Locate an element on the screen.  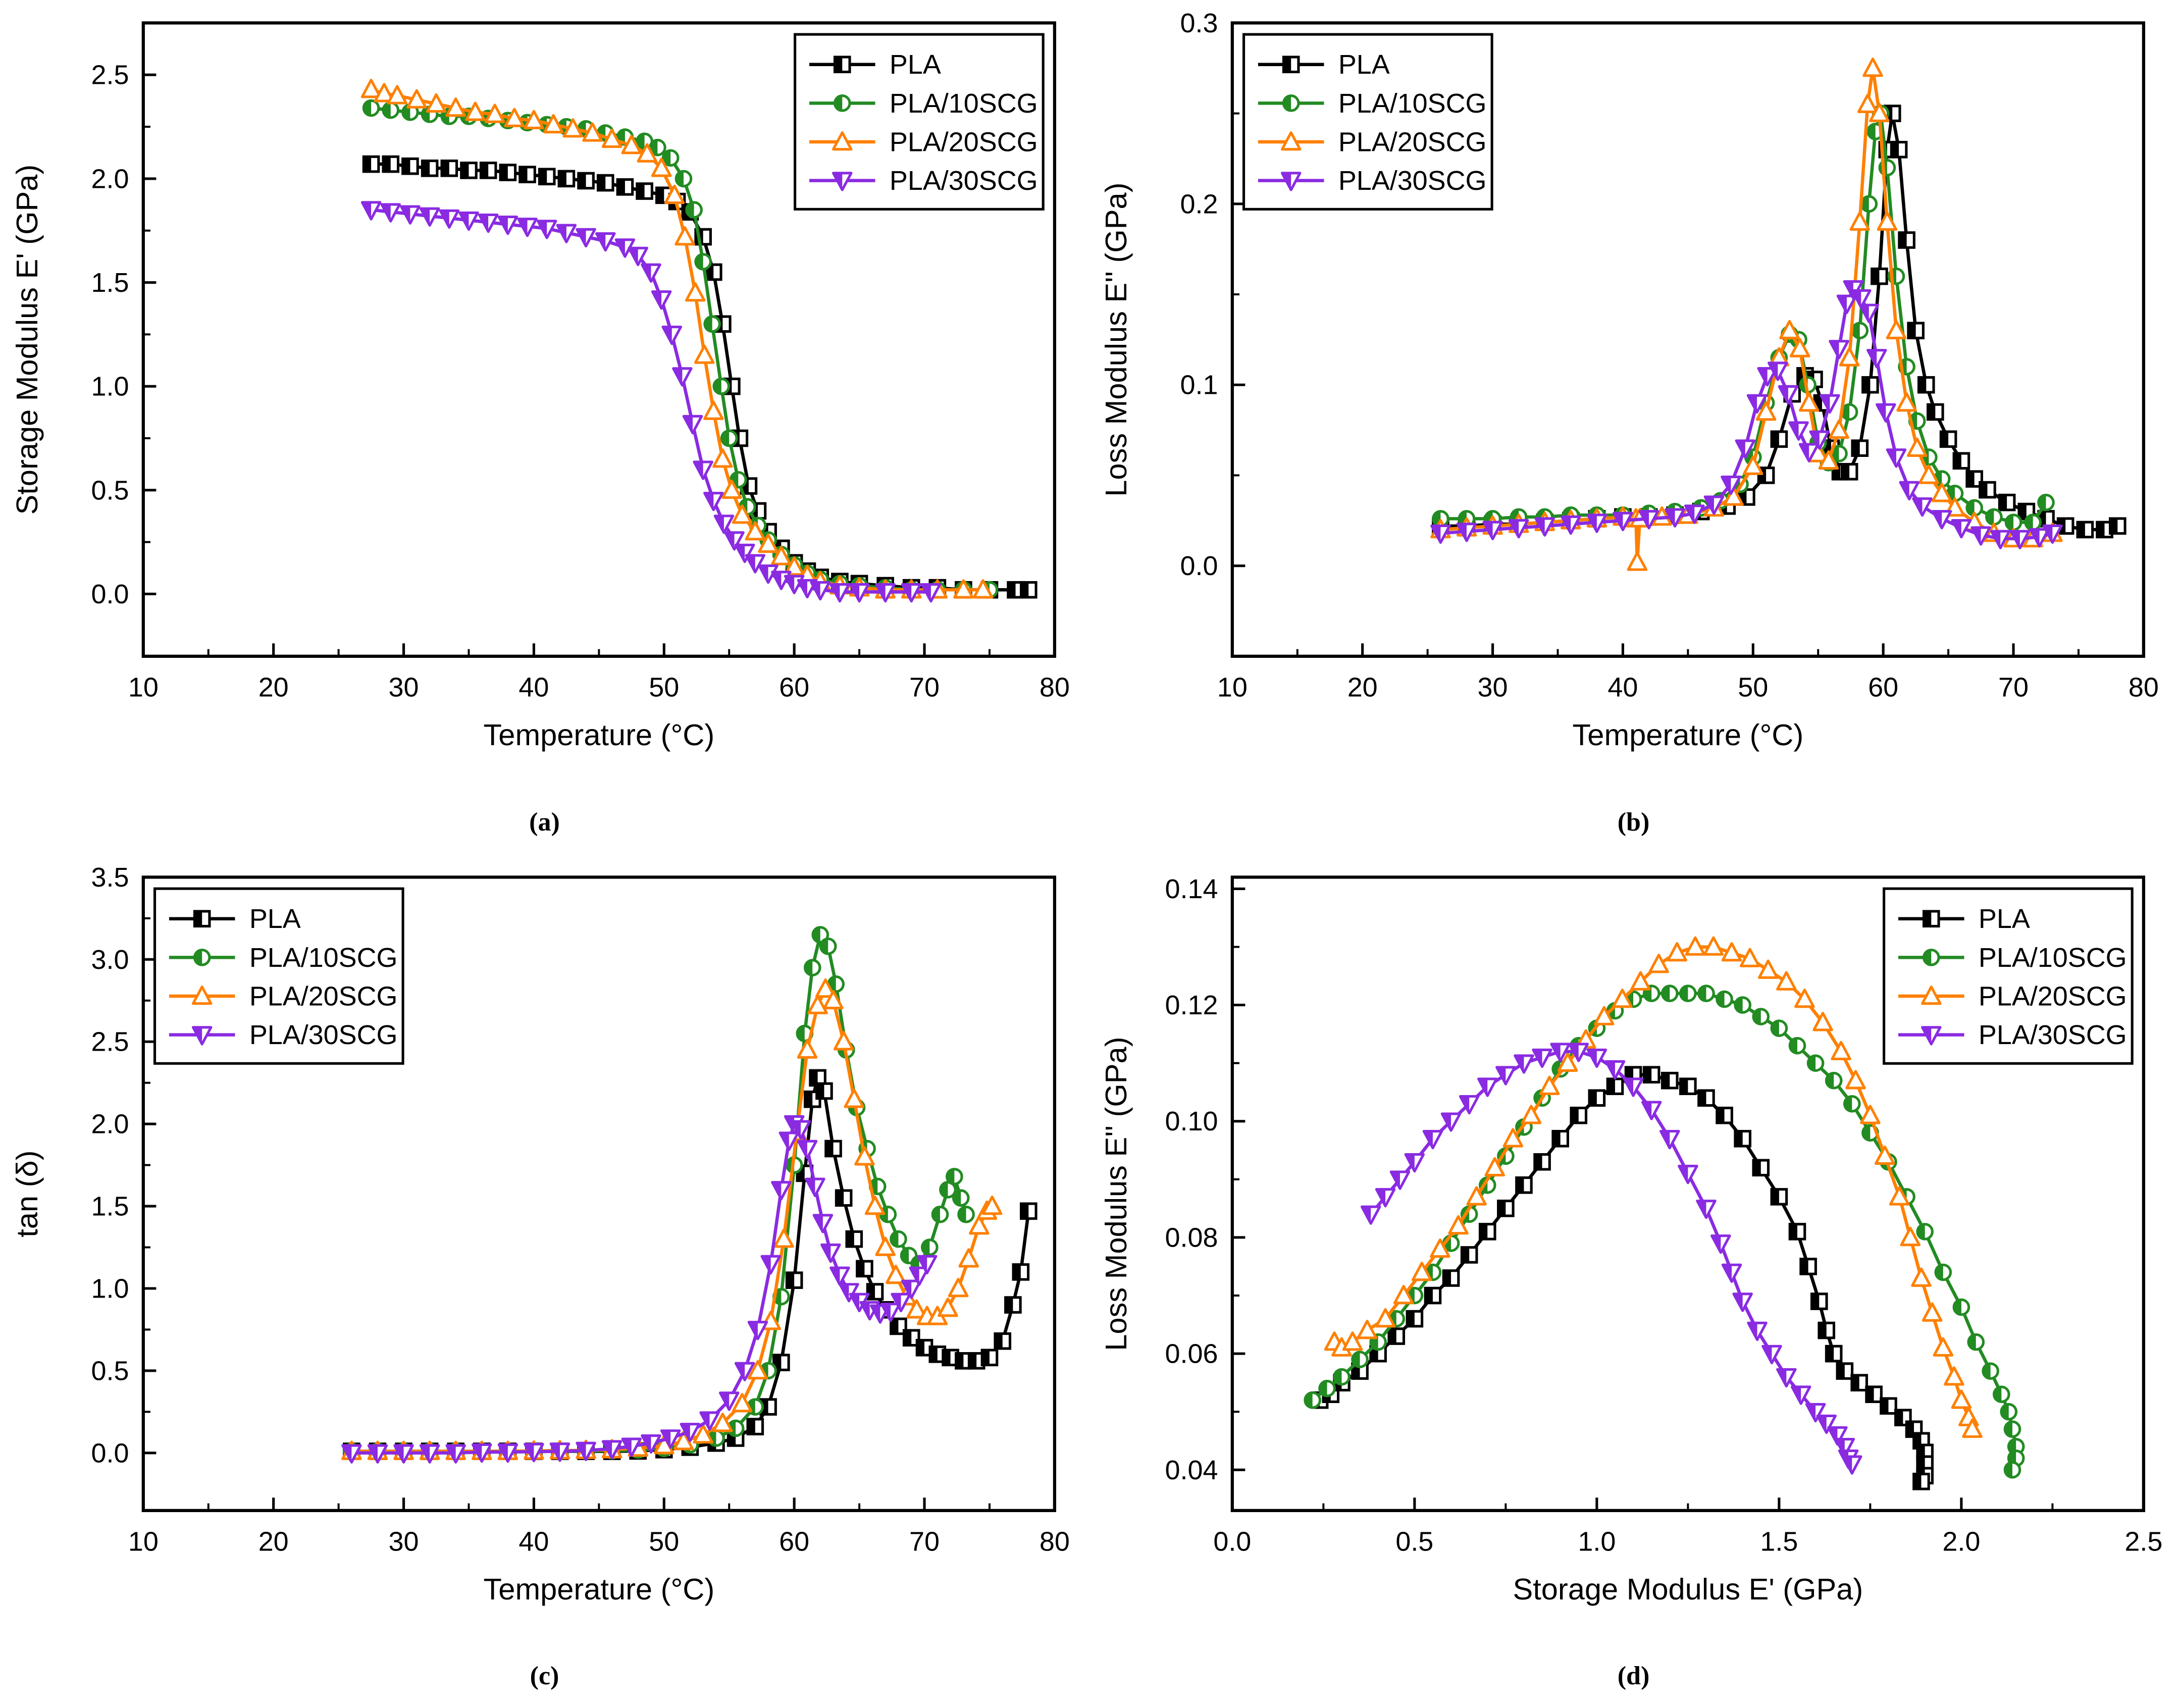
svg-text: 0.10 is located at coordinates (1191, 1121).